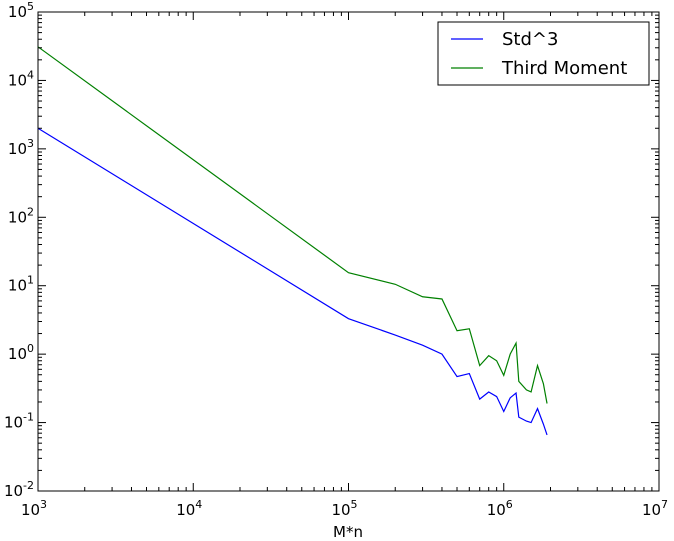 The image size is (674, 541). What do you see at coordinates (30, 74) in the screenshot?
I see `y-tick-exponent: 4` at bounding box center [30, 74].